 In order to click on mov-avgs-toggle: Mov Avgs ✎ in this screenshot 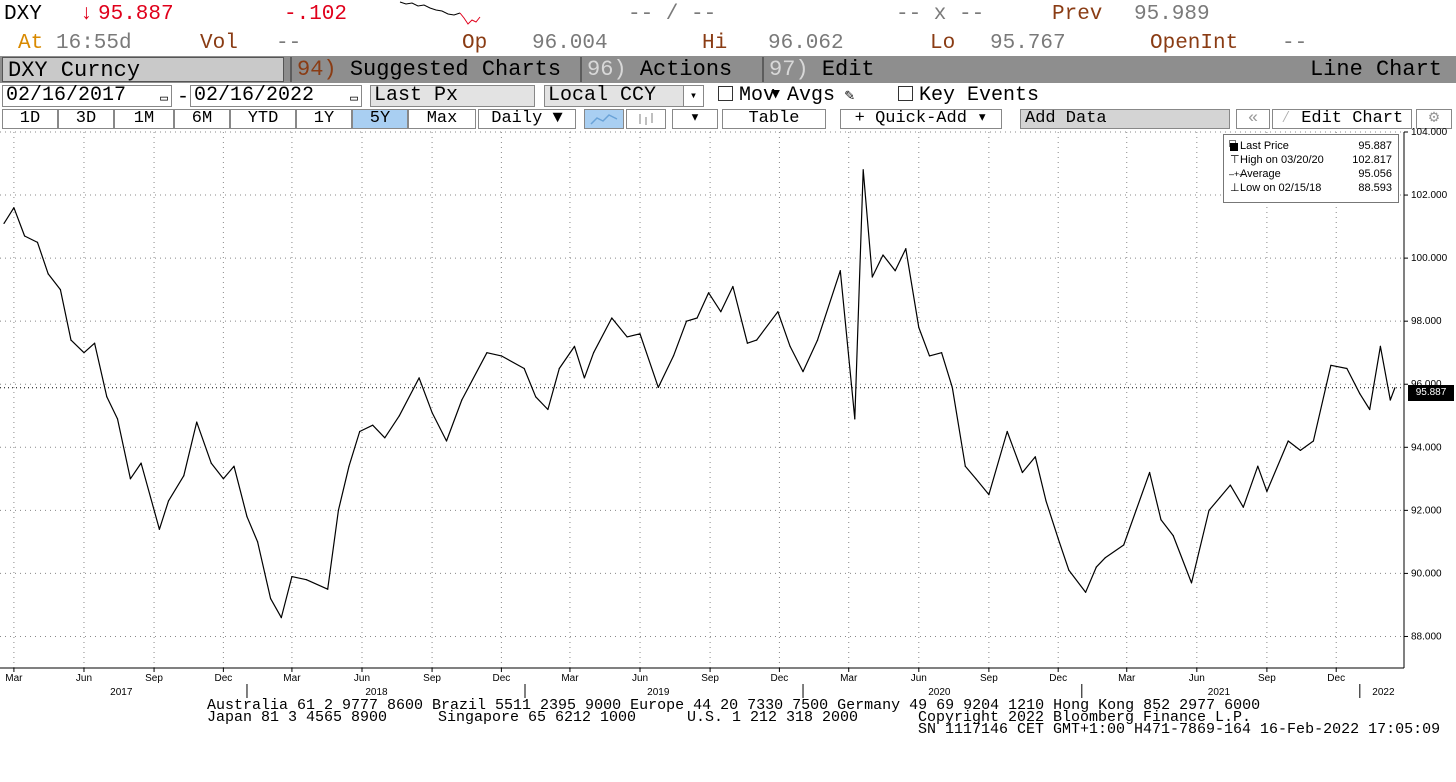, I will do `click(786, 96)`.